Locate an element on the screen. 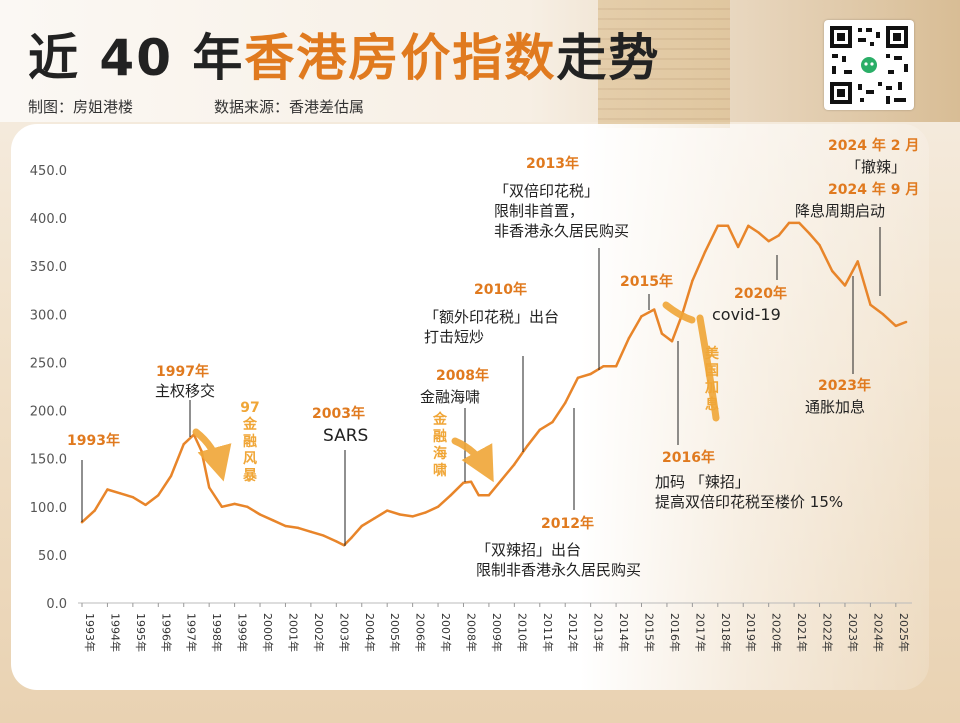 This screenshot has width=960, height=723. x-tick-label: 2022年 is located at coordinates (828, 632).